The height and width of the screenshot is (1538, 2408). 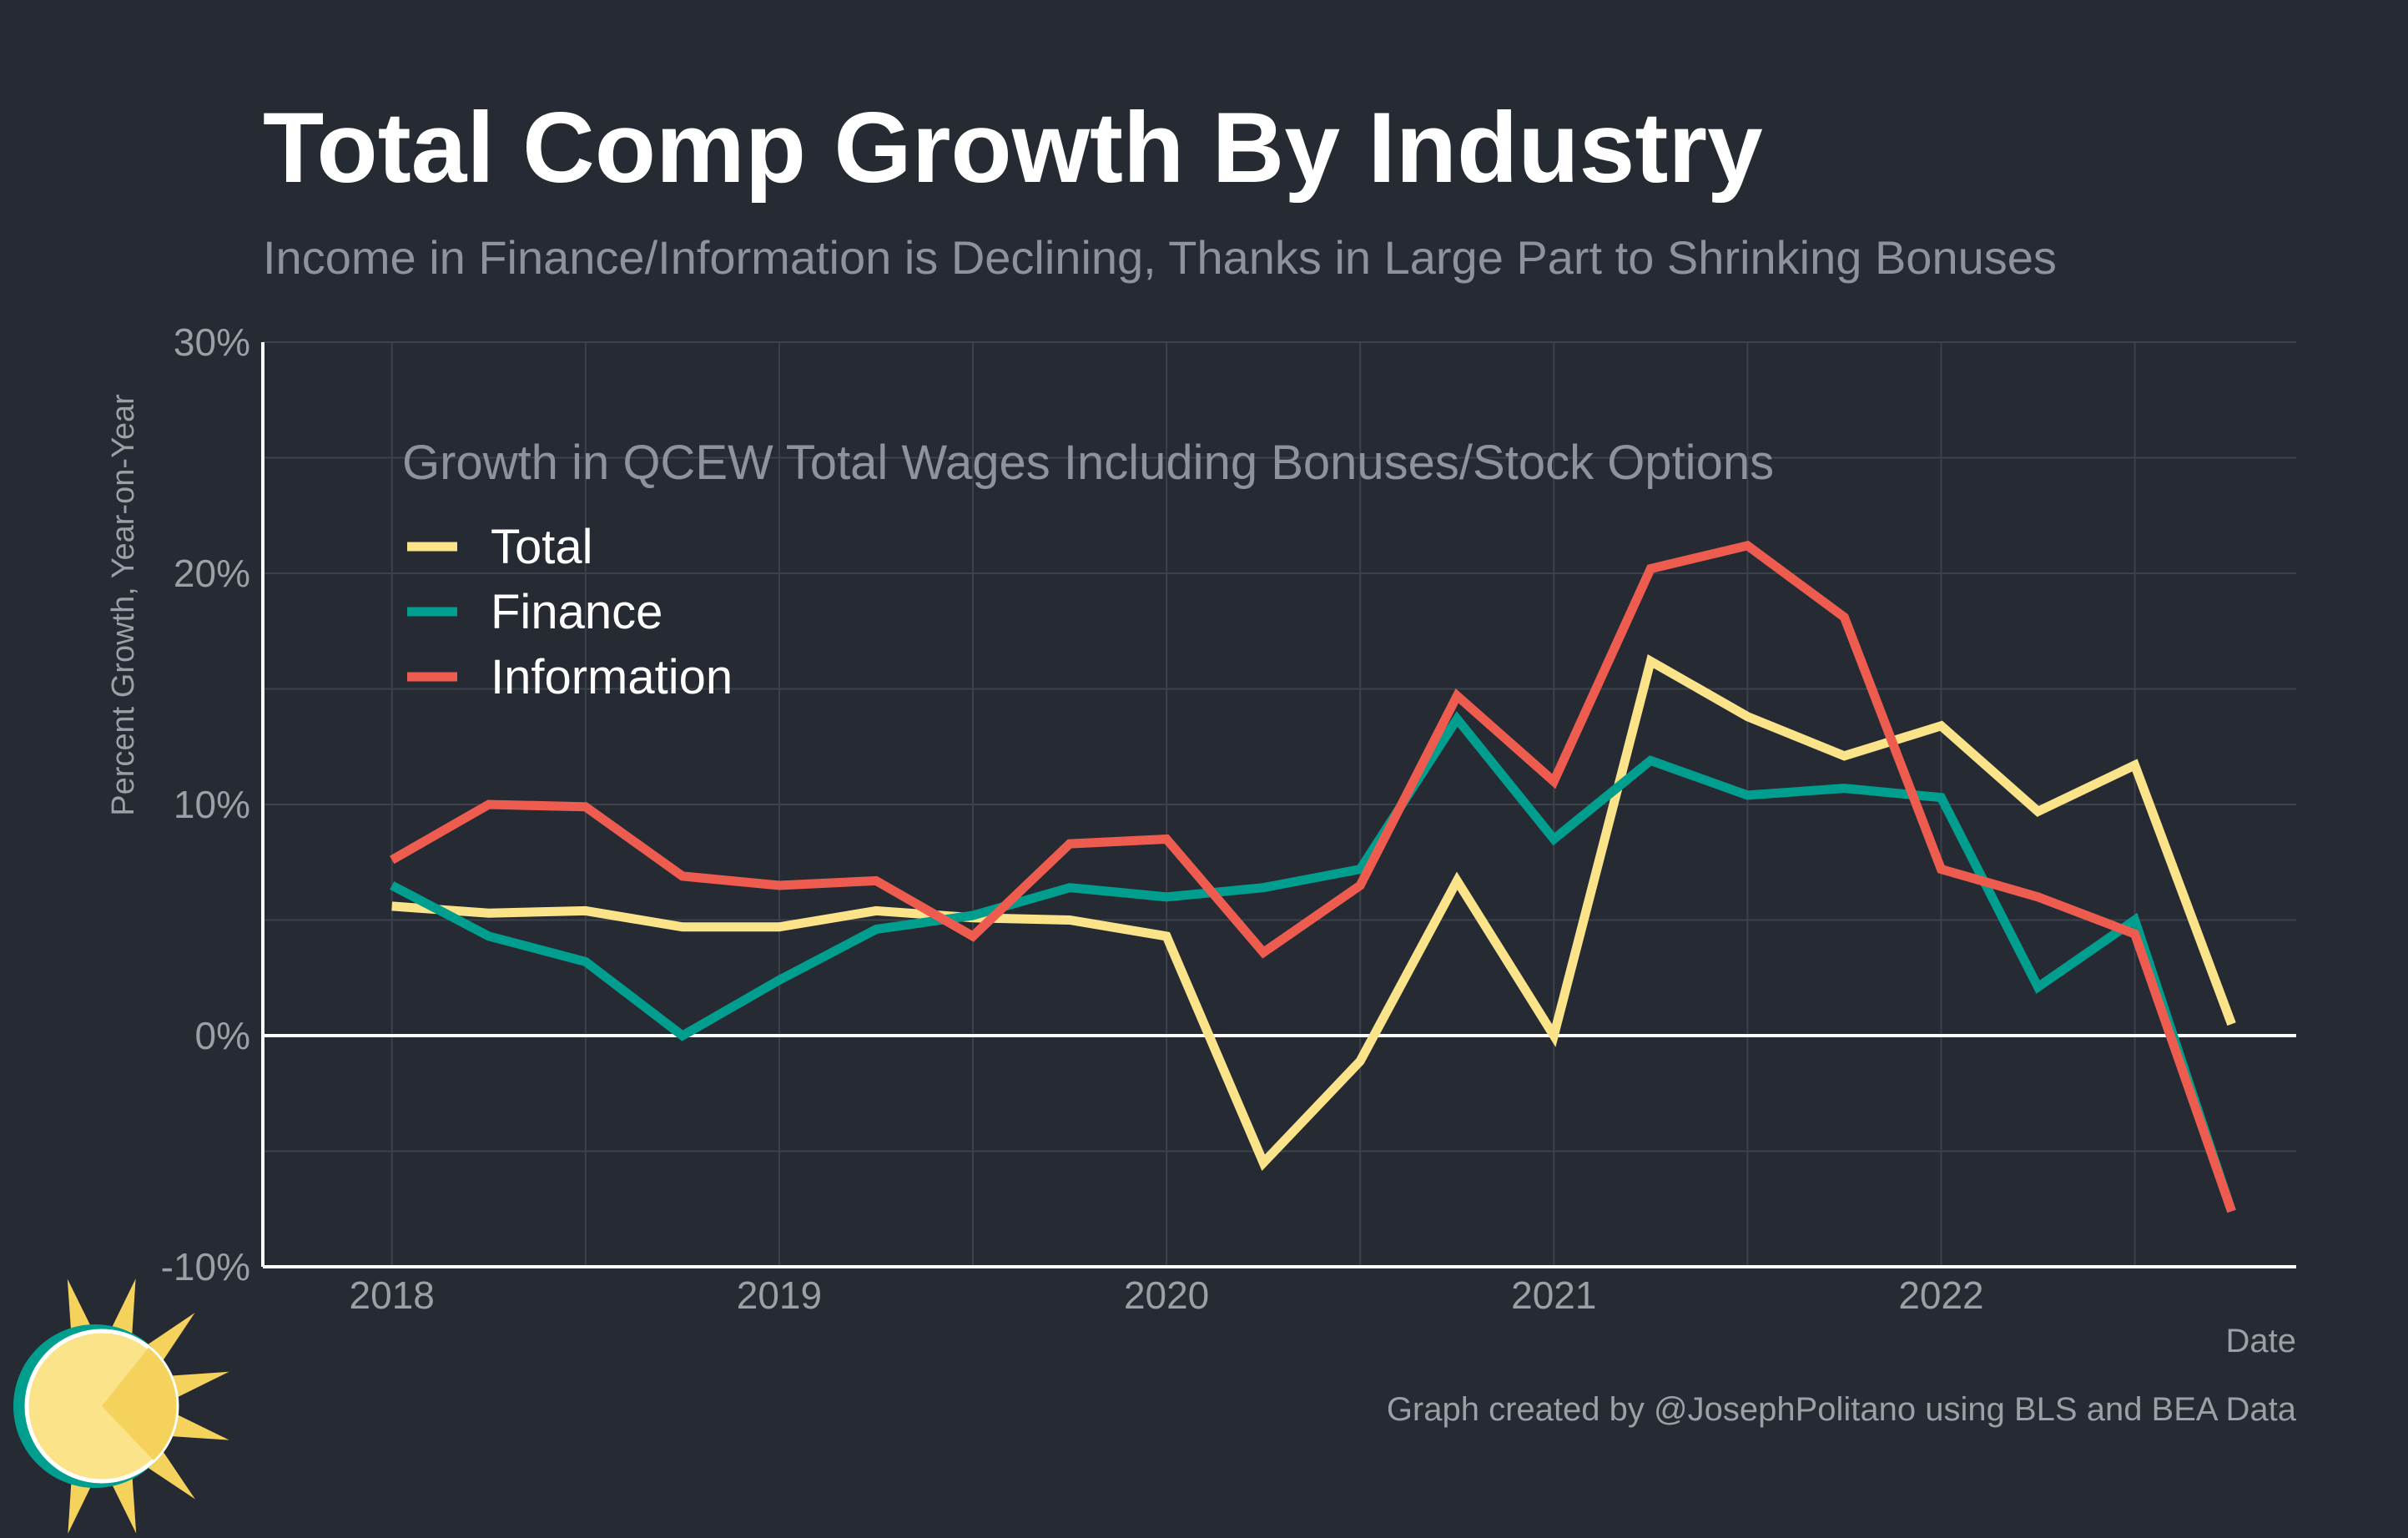 What do you see at coordinates (1940, 1295) in the screenshot?
I see `x-tick-label: 2022` at bounding box center [1940, 1295].